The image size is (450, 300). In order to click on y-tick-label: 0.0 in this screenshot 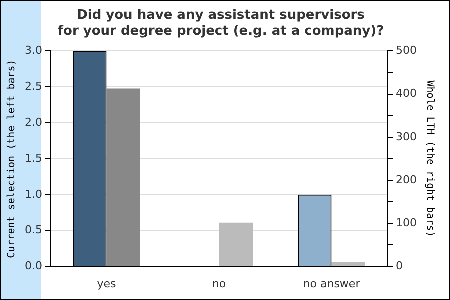, I will do `click(33, 266)`.